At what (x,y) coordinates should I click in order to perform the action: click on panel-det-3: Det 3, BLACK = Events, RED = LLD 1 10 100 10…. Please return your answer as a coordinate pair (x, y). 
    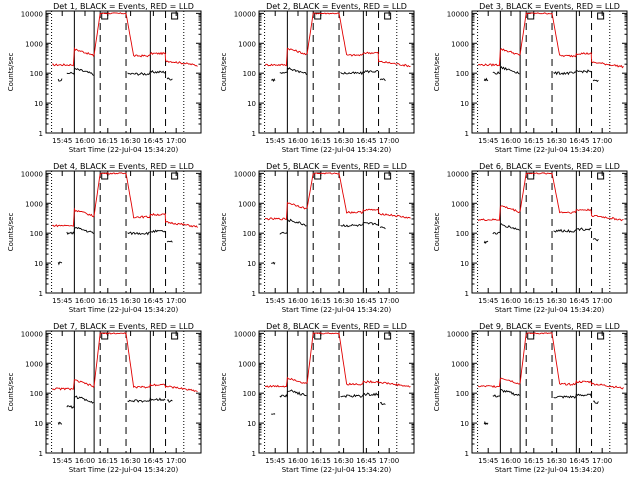
    Looking at the image, I should click on (530, 78).